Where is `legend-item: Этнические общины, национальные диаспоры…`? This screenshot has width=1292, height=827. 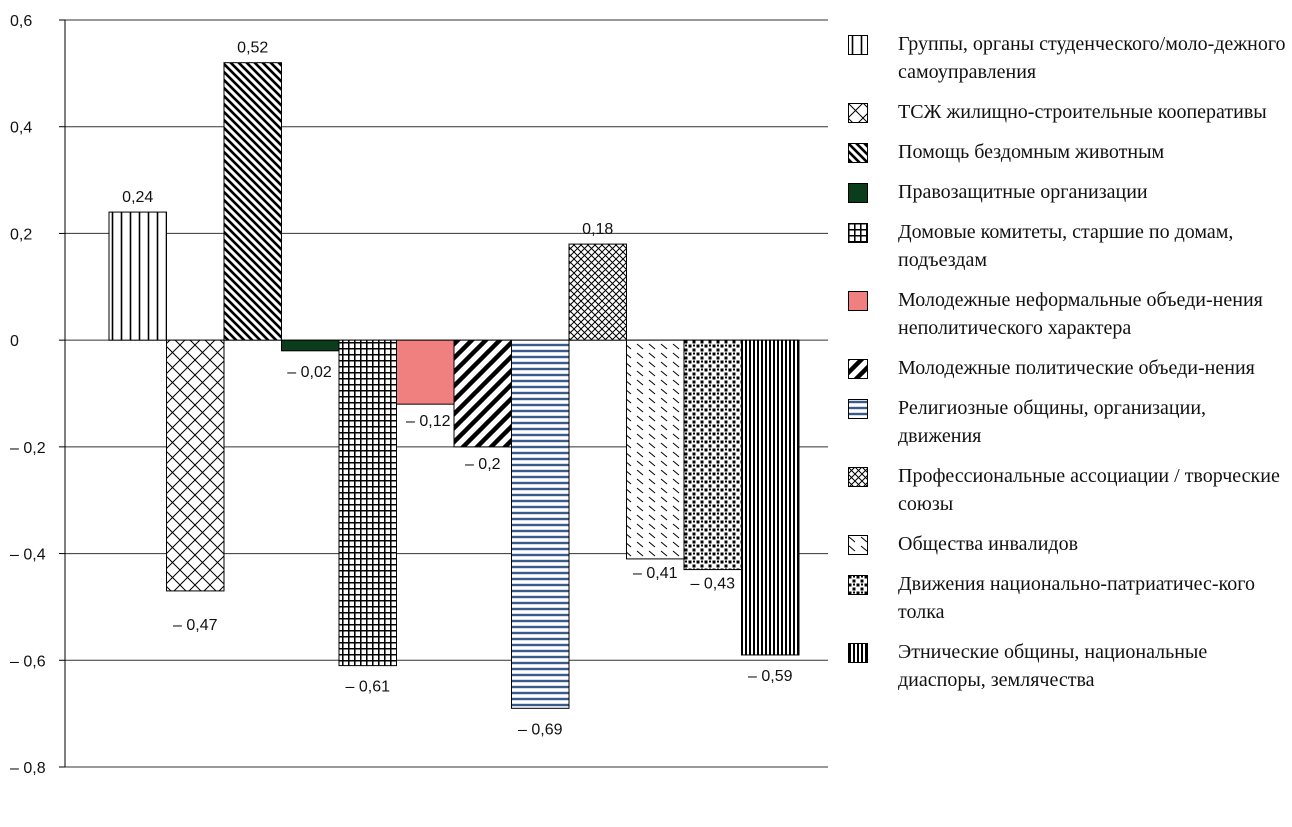 legend-item: Этнические общины, национальные диаспоры… is located at coordinates (1068, 666).